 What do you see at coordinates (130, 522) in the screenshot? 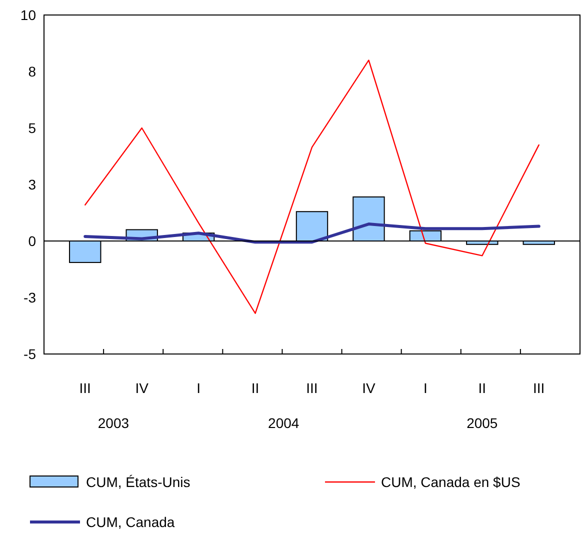
I see `legend-label: CUM, Canada` at bounding box center [130, 522].